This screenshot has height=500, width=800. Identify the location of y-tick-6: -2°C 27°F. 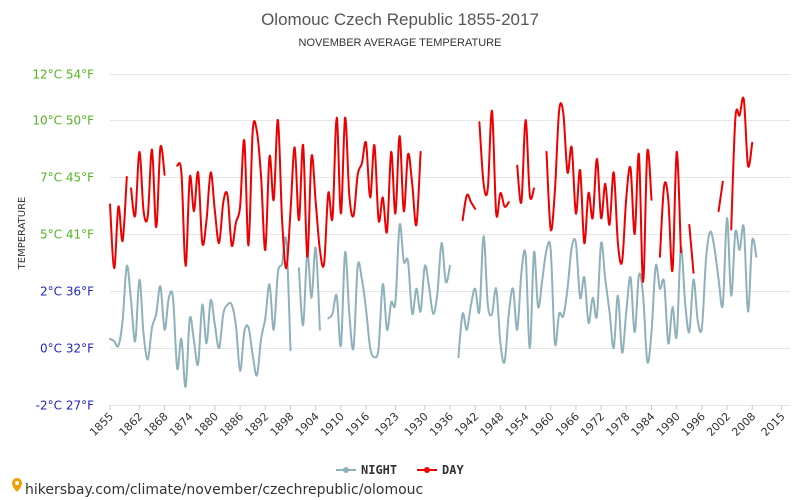
(65, 406).